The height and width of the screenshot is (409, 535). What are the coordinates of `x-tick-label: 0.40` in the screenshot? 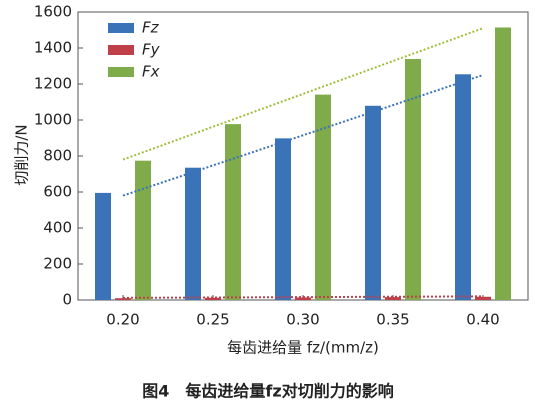 It's located at (482, 320).